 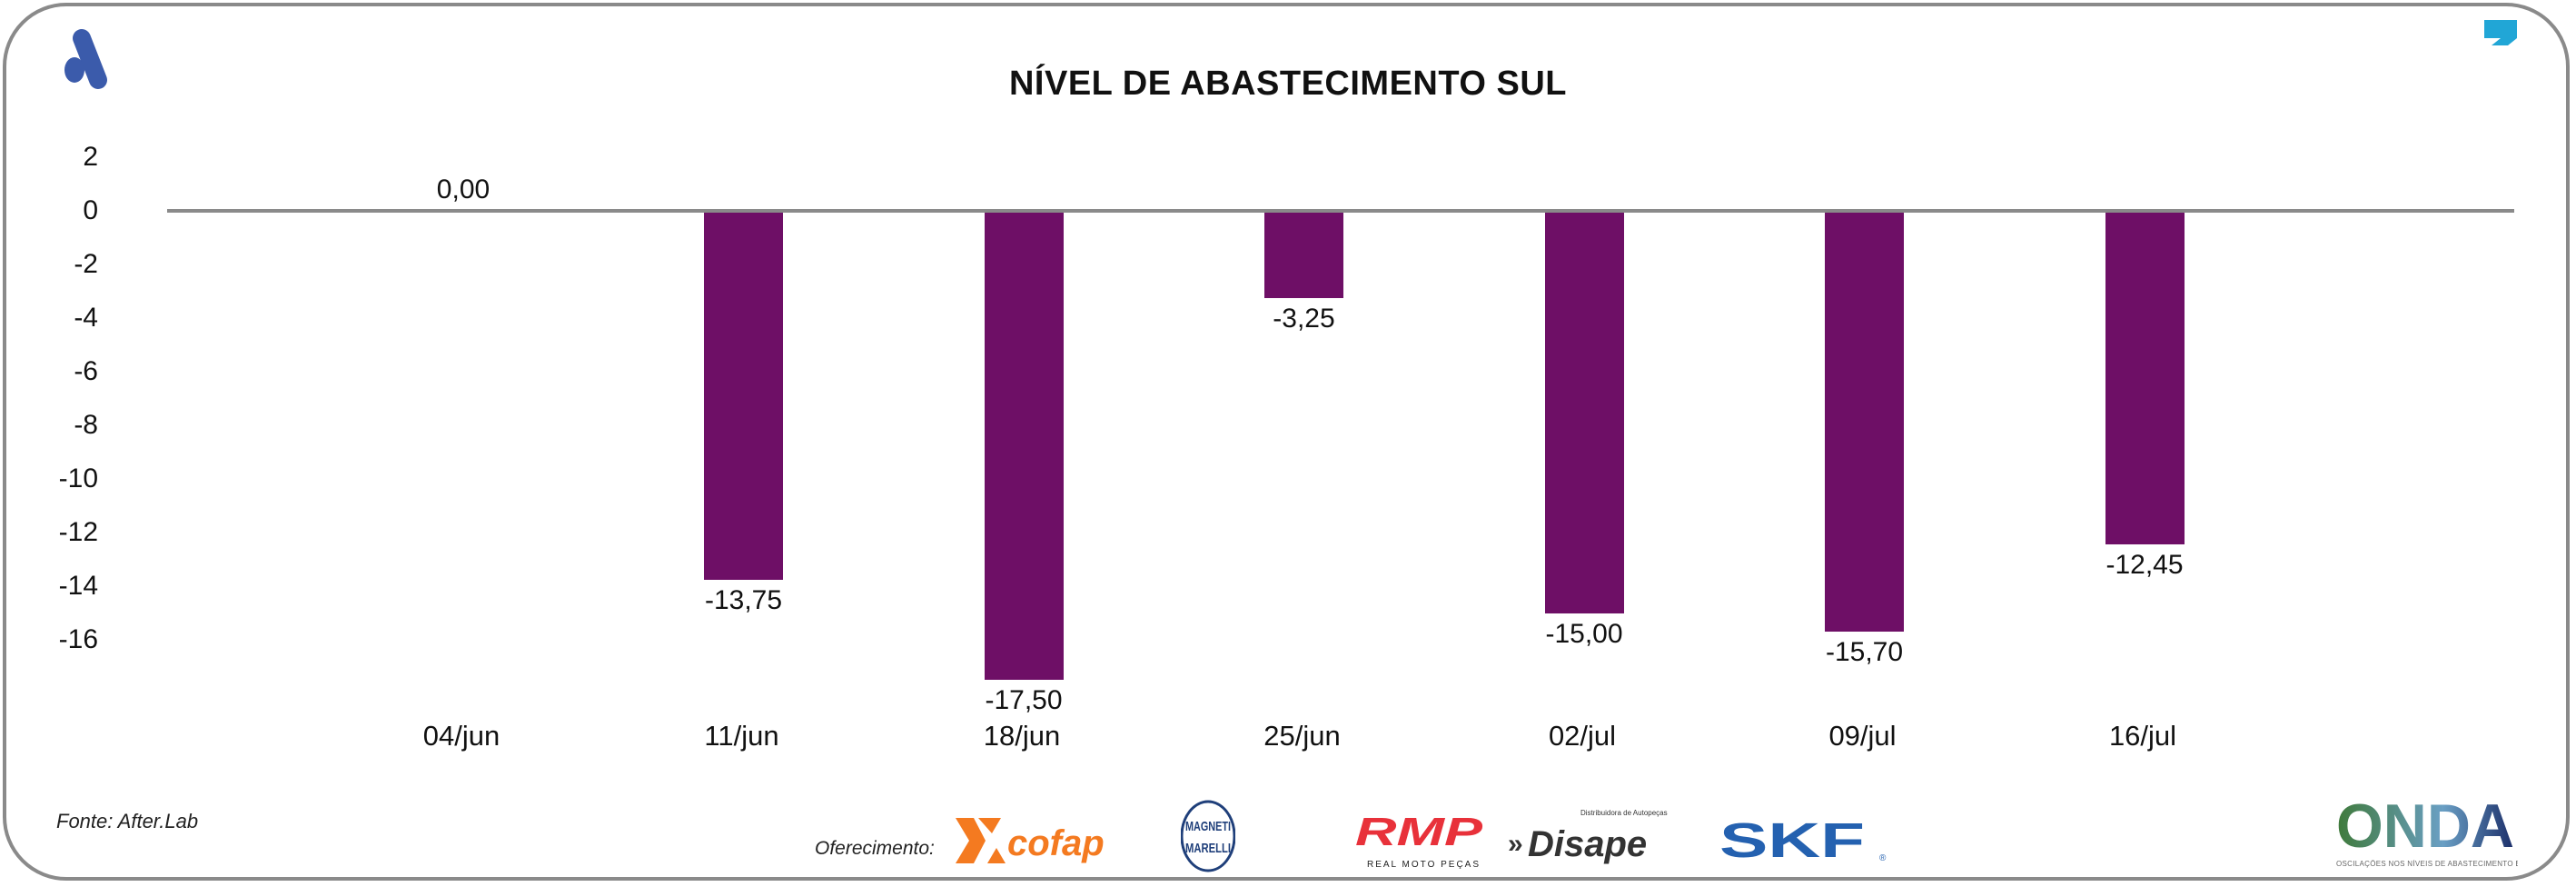 What do you see at coordinates (461, 736) in the screenshot?
I see `x-tick-label: 04/jun` at bounding box center [461, 736].